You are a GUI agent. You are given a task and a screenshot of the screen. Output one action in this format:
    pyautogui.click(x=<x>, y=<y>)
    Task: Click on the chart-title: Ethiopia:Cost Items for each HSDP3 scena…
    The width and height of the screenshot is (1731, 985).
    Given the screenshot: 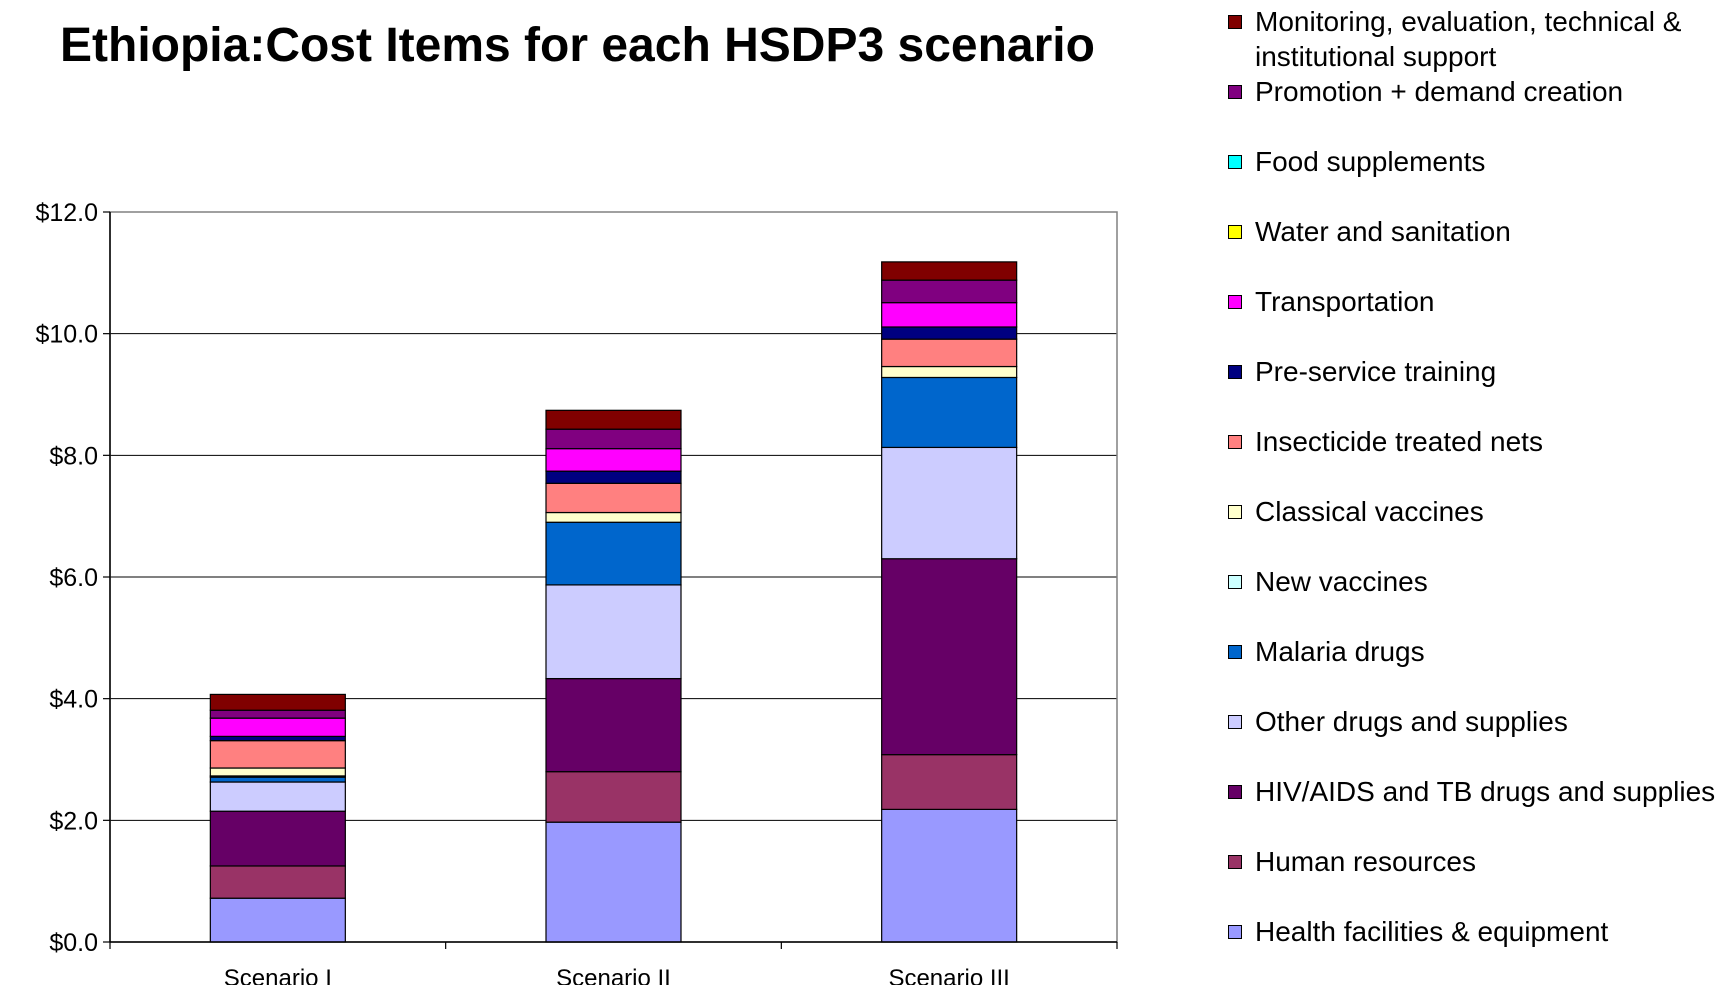 What is the action you would take?
    pyautogui.click(x=577, y=45)
    